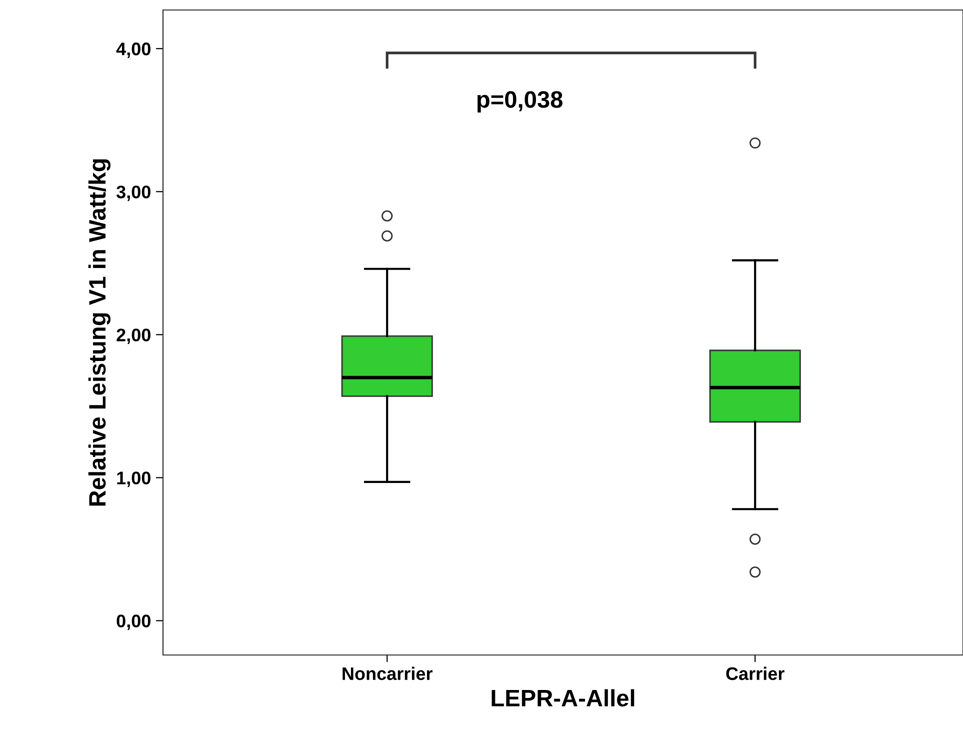 The height and width of the screenshot is (733, 963). Describe the element at coordinates (755, 673) in the screenshot. I see `x-tick-label: Carrier` at that location.